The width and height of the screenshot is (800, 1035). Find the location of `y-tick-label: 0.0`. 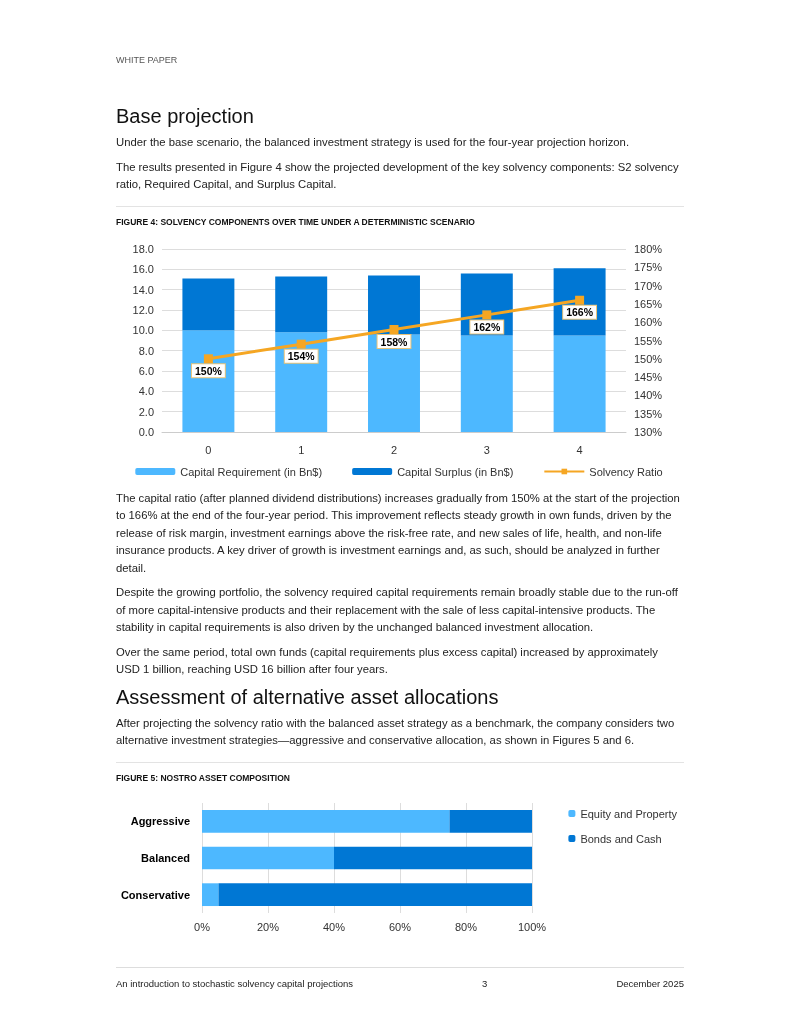

y-tick-label: 0.0 is located at coordinates (146, 431).